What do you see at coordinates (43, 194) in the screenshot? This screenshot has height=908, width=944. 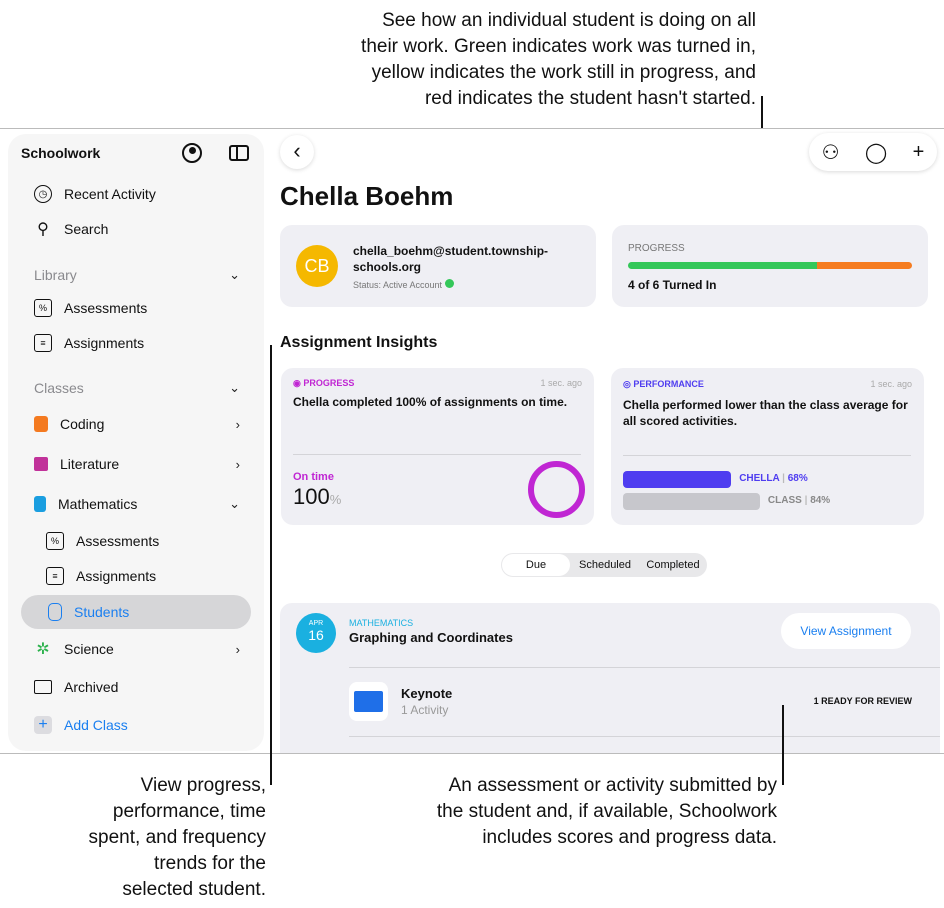 I see `clock-icon: ◷` at bounding box center [43, 194].